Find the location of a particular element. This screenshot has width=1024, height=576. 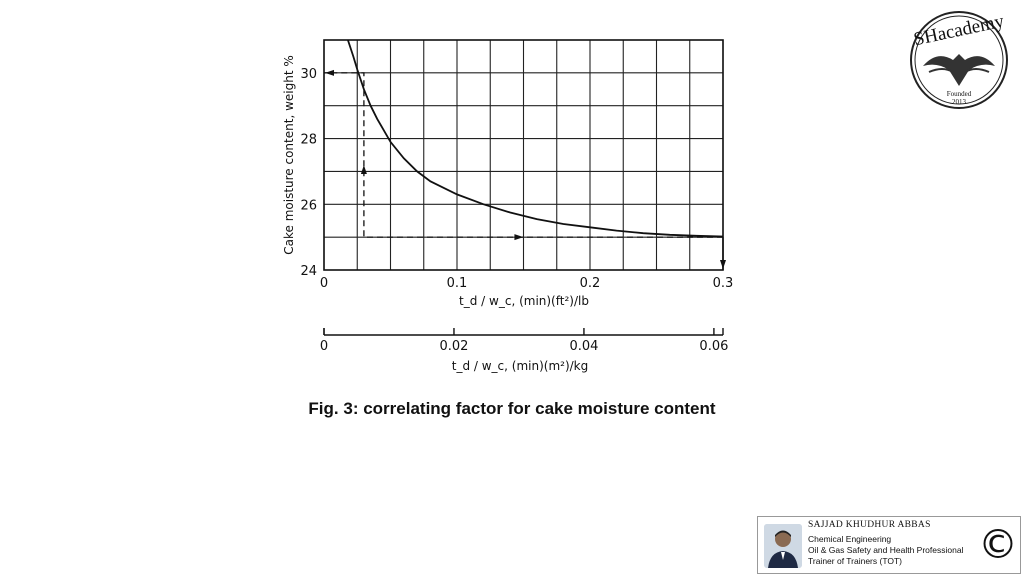

y-tick-label: 28 is located at coordinates (308, 140).